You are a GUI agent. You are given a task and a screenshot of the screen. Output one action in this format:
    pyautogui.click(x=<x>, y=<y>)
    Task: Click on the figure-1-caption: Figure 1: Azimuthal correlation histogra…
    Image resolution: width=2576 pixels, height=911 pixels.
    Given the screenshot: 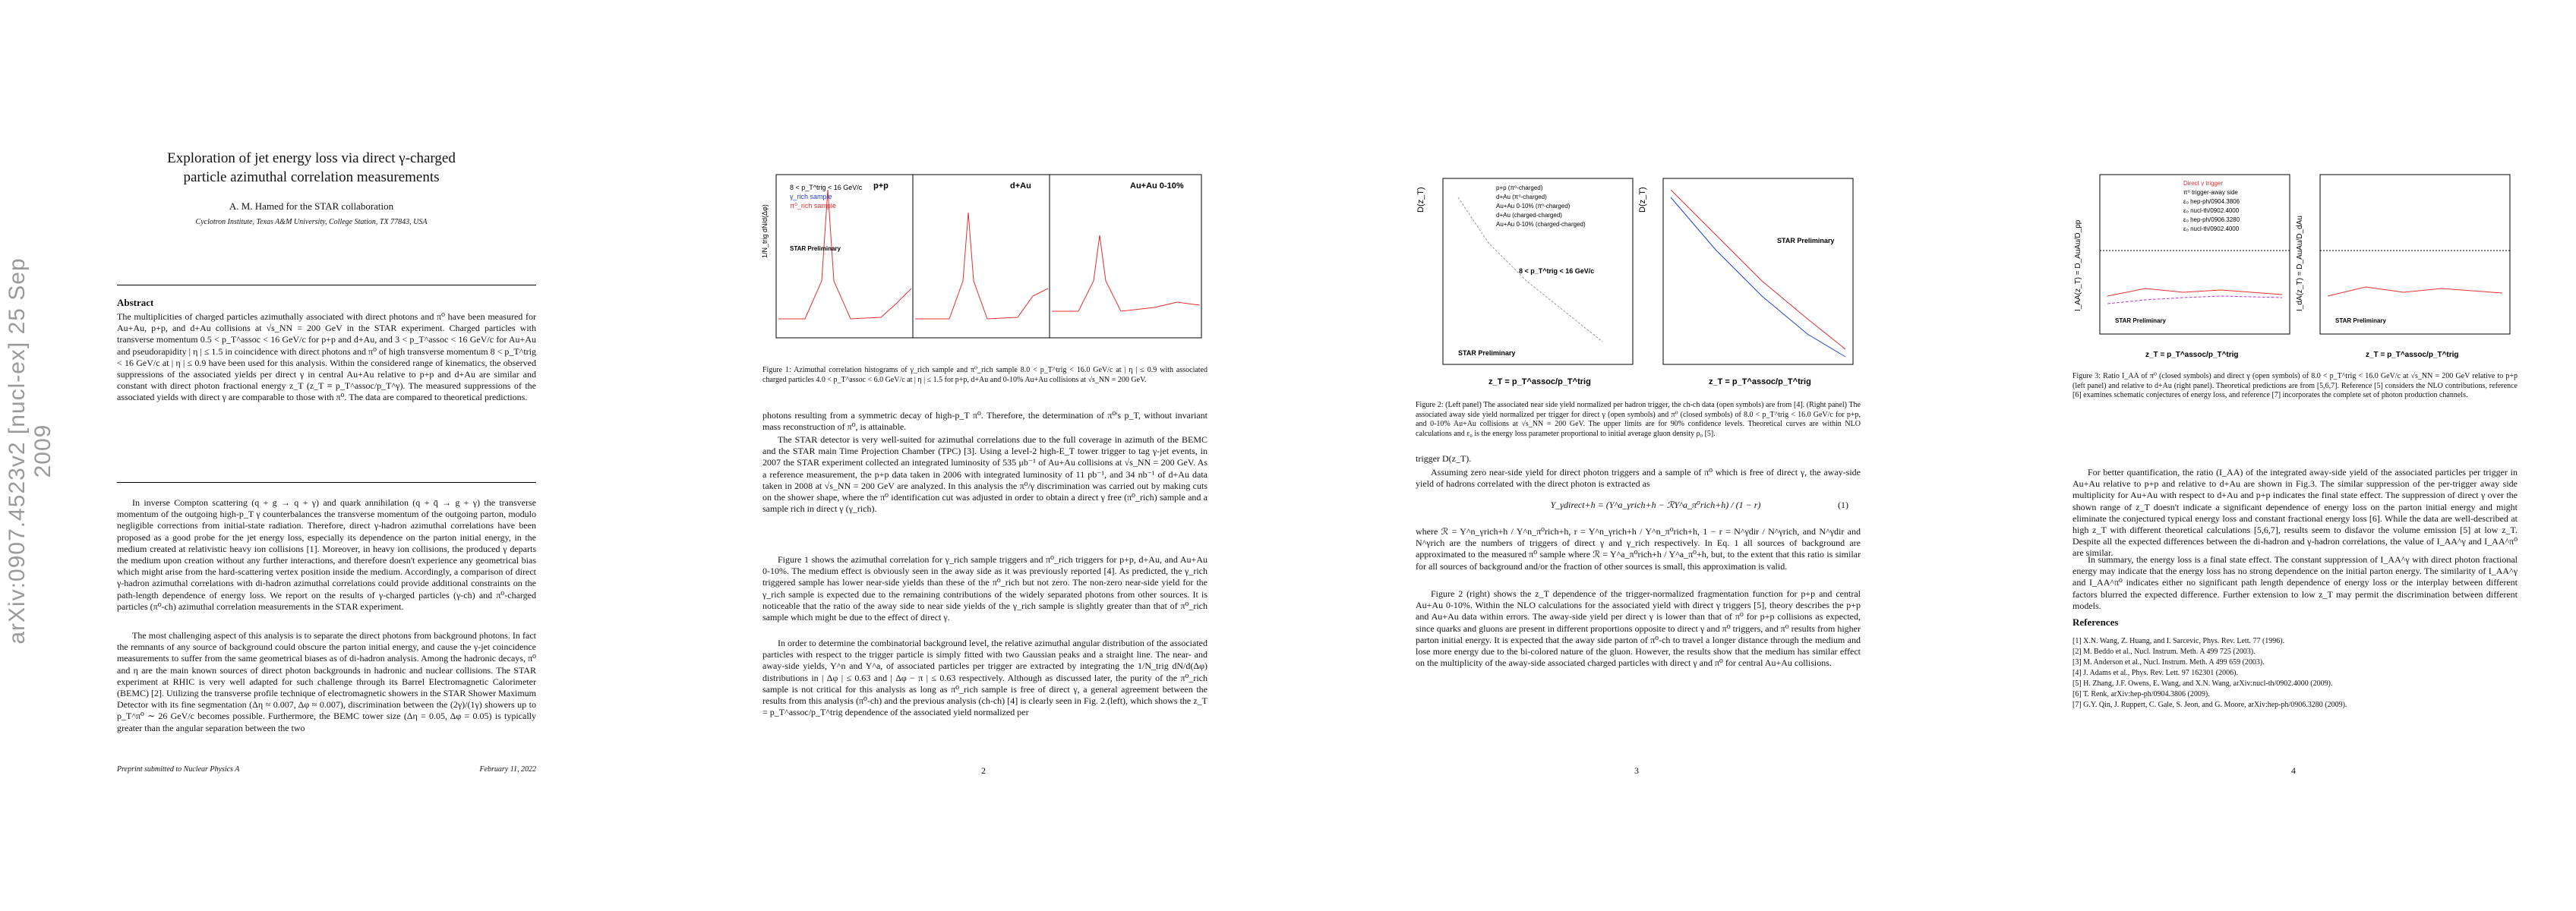 What is the action you would take?
    pyautogui.click(x=985, y=375)
    